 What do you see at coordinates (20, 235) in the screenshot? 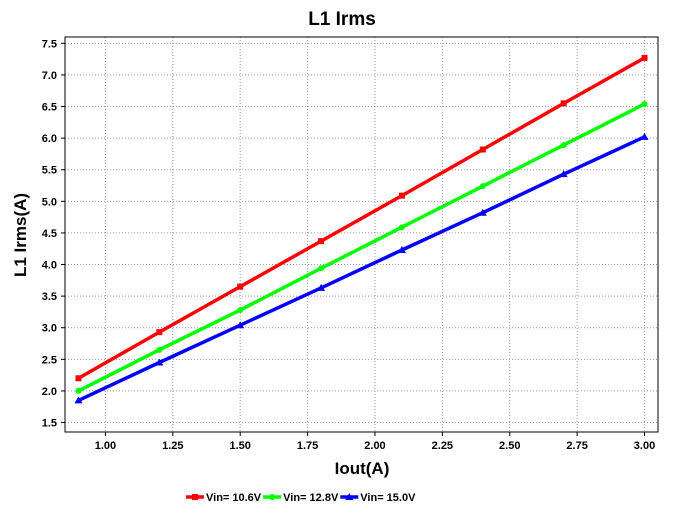
I see `y-axis-label: L1 Irms(A)` at bounding box center [20, 235].